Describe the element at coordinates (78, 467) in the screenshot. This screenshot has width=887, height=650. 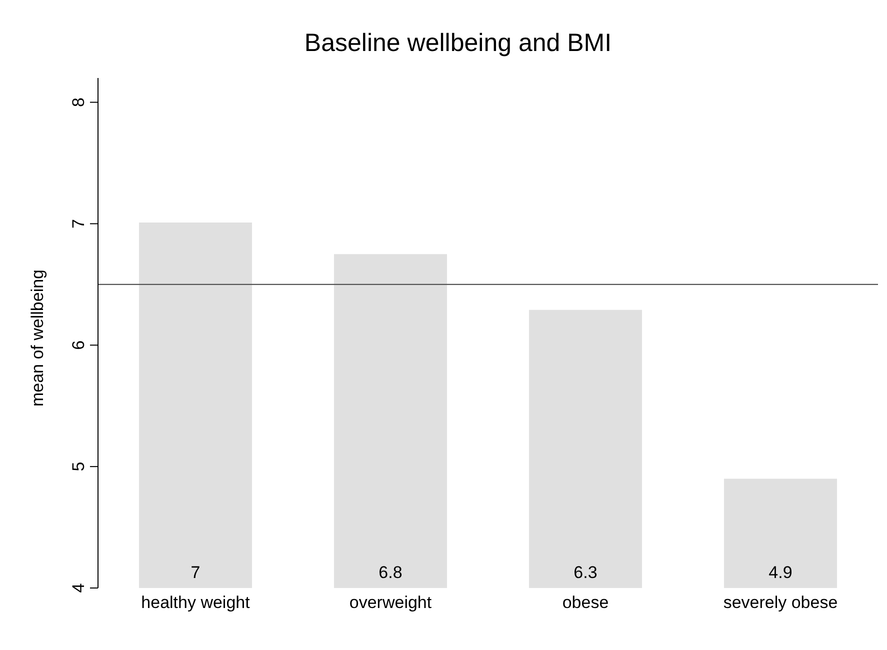
I see `y-tick-label: 5` at that location.